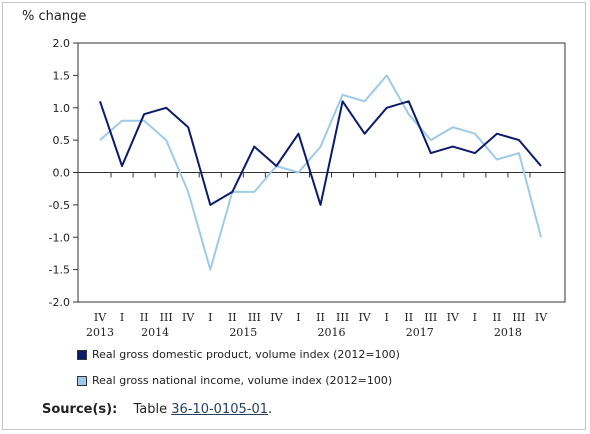 Image resolution: width=590 pixels, height=434 pixels. What do you see at coordinates (508, 332) in the screenshot?
I see `year-label: 2018` at bounding box center [508, 332].